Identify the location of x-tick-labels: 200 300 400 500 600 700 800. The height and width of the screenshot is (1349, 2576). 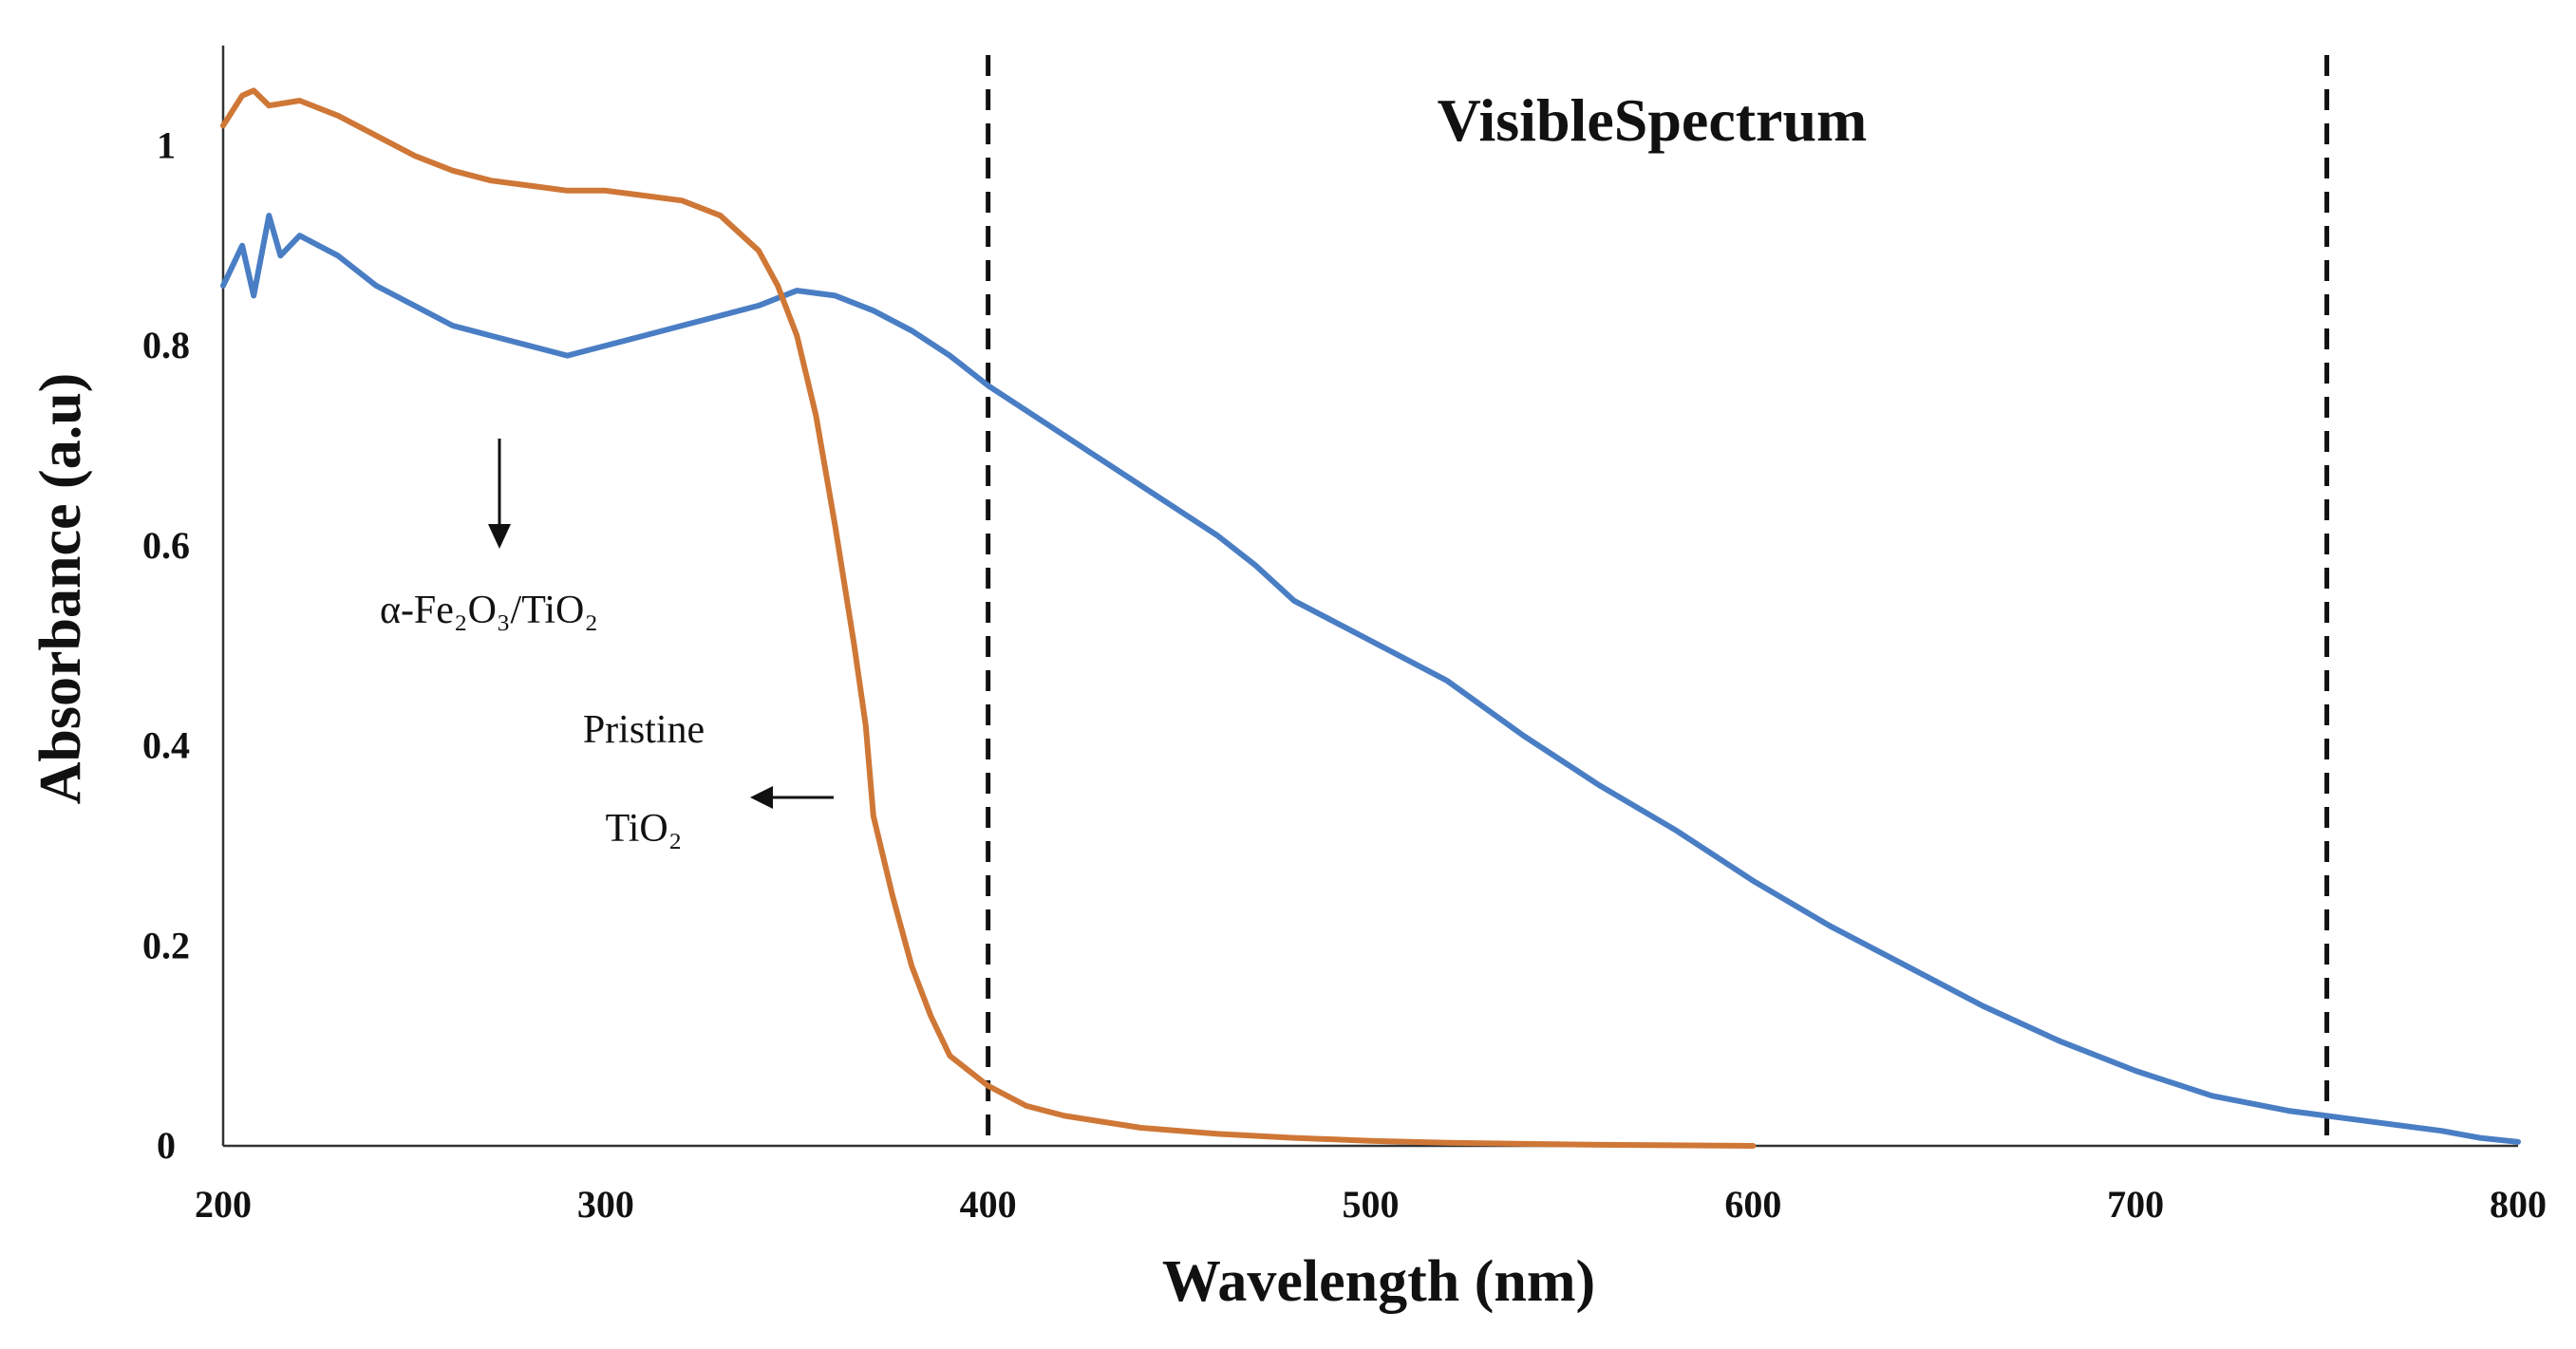
(1371, 1204).